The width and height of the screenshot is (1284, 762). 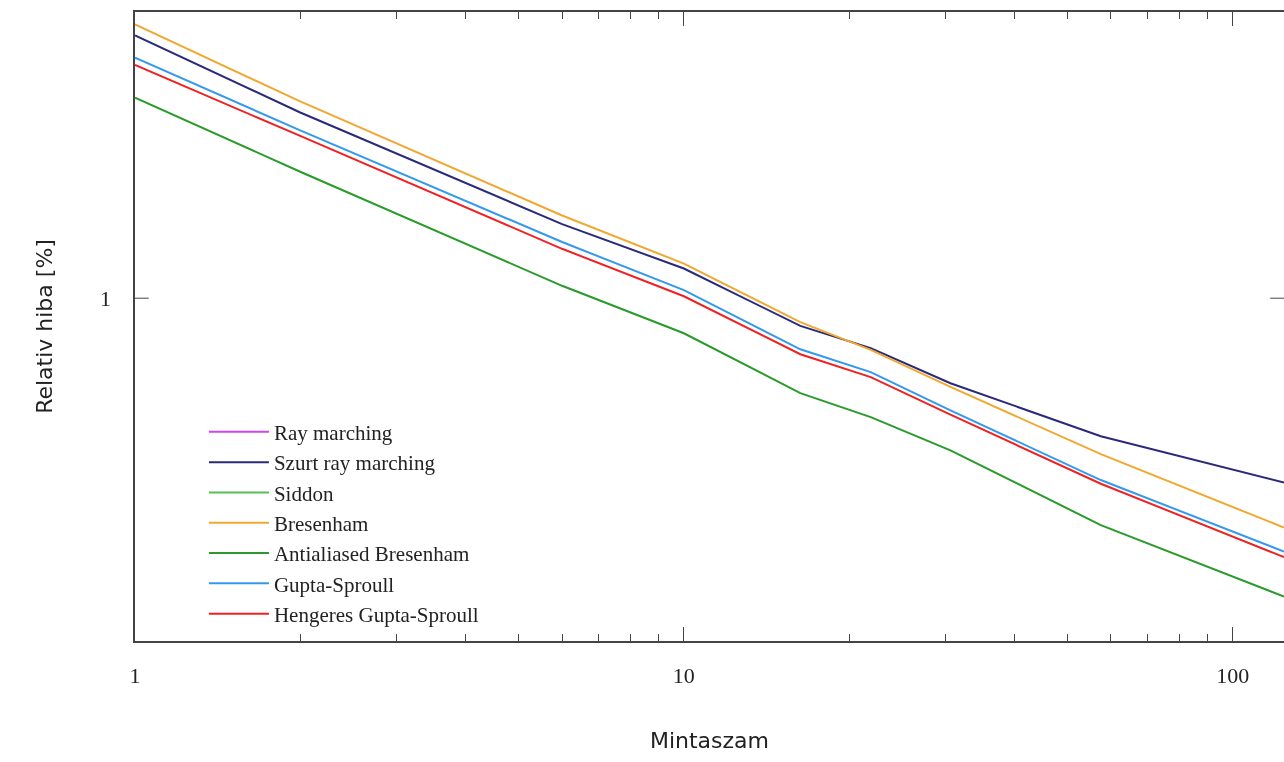 What do you see at coordinates (303, 493) in the screenshot?
I see `legend-label: Siddon` at bounding box center [303, 493].